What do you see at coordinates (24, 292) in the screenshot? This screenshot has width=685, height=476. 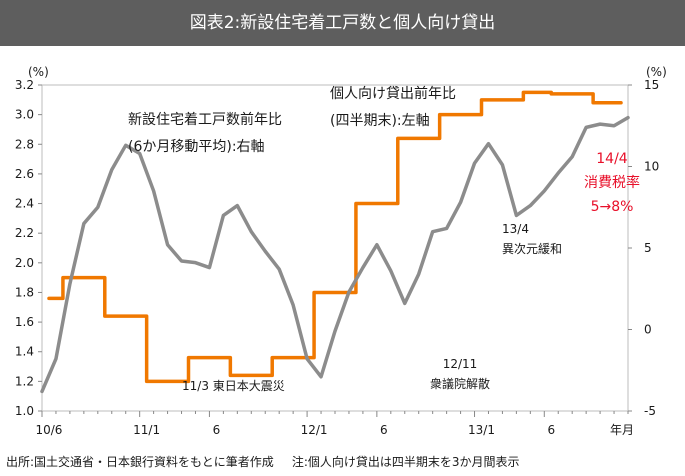 I see `left-axis-tick-label: 1.8` at bounding box center [24, 292].